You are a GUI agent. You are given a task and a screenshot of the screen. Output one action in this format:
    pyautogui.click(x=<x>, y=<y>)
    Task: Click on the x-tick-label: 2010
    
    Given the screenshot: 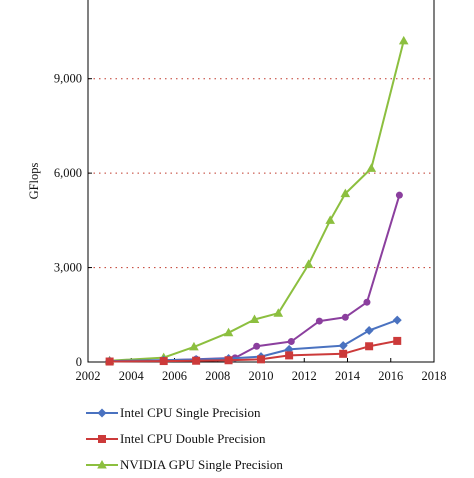 What is the action you would take?
    pyautogui.click(x=261, y=376)
    